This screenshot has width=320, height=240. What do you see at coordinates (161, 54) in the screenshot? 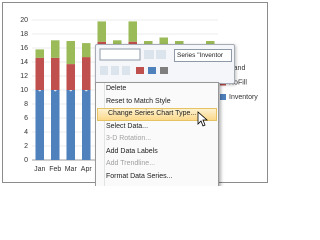
I see `shrink-font` at bounding box center [161, 54].